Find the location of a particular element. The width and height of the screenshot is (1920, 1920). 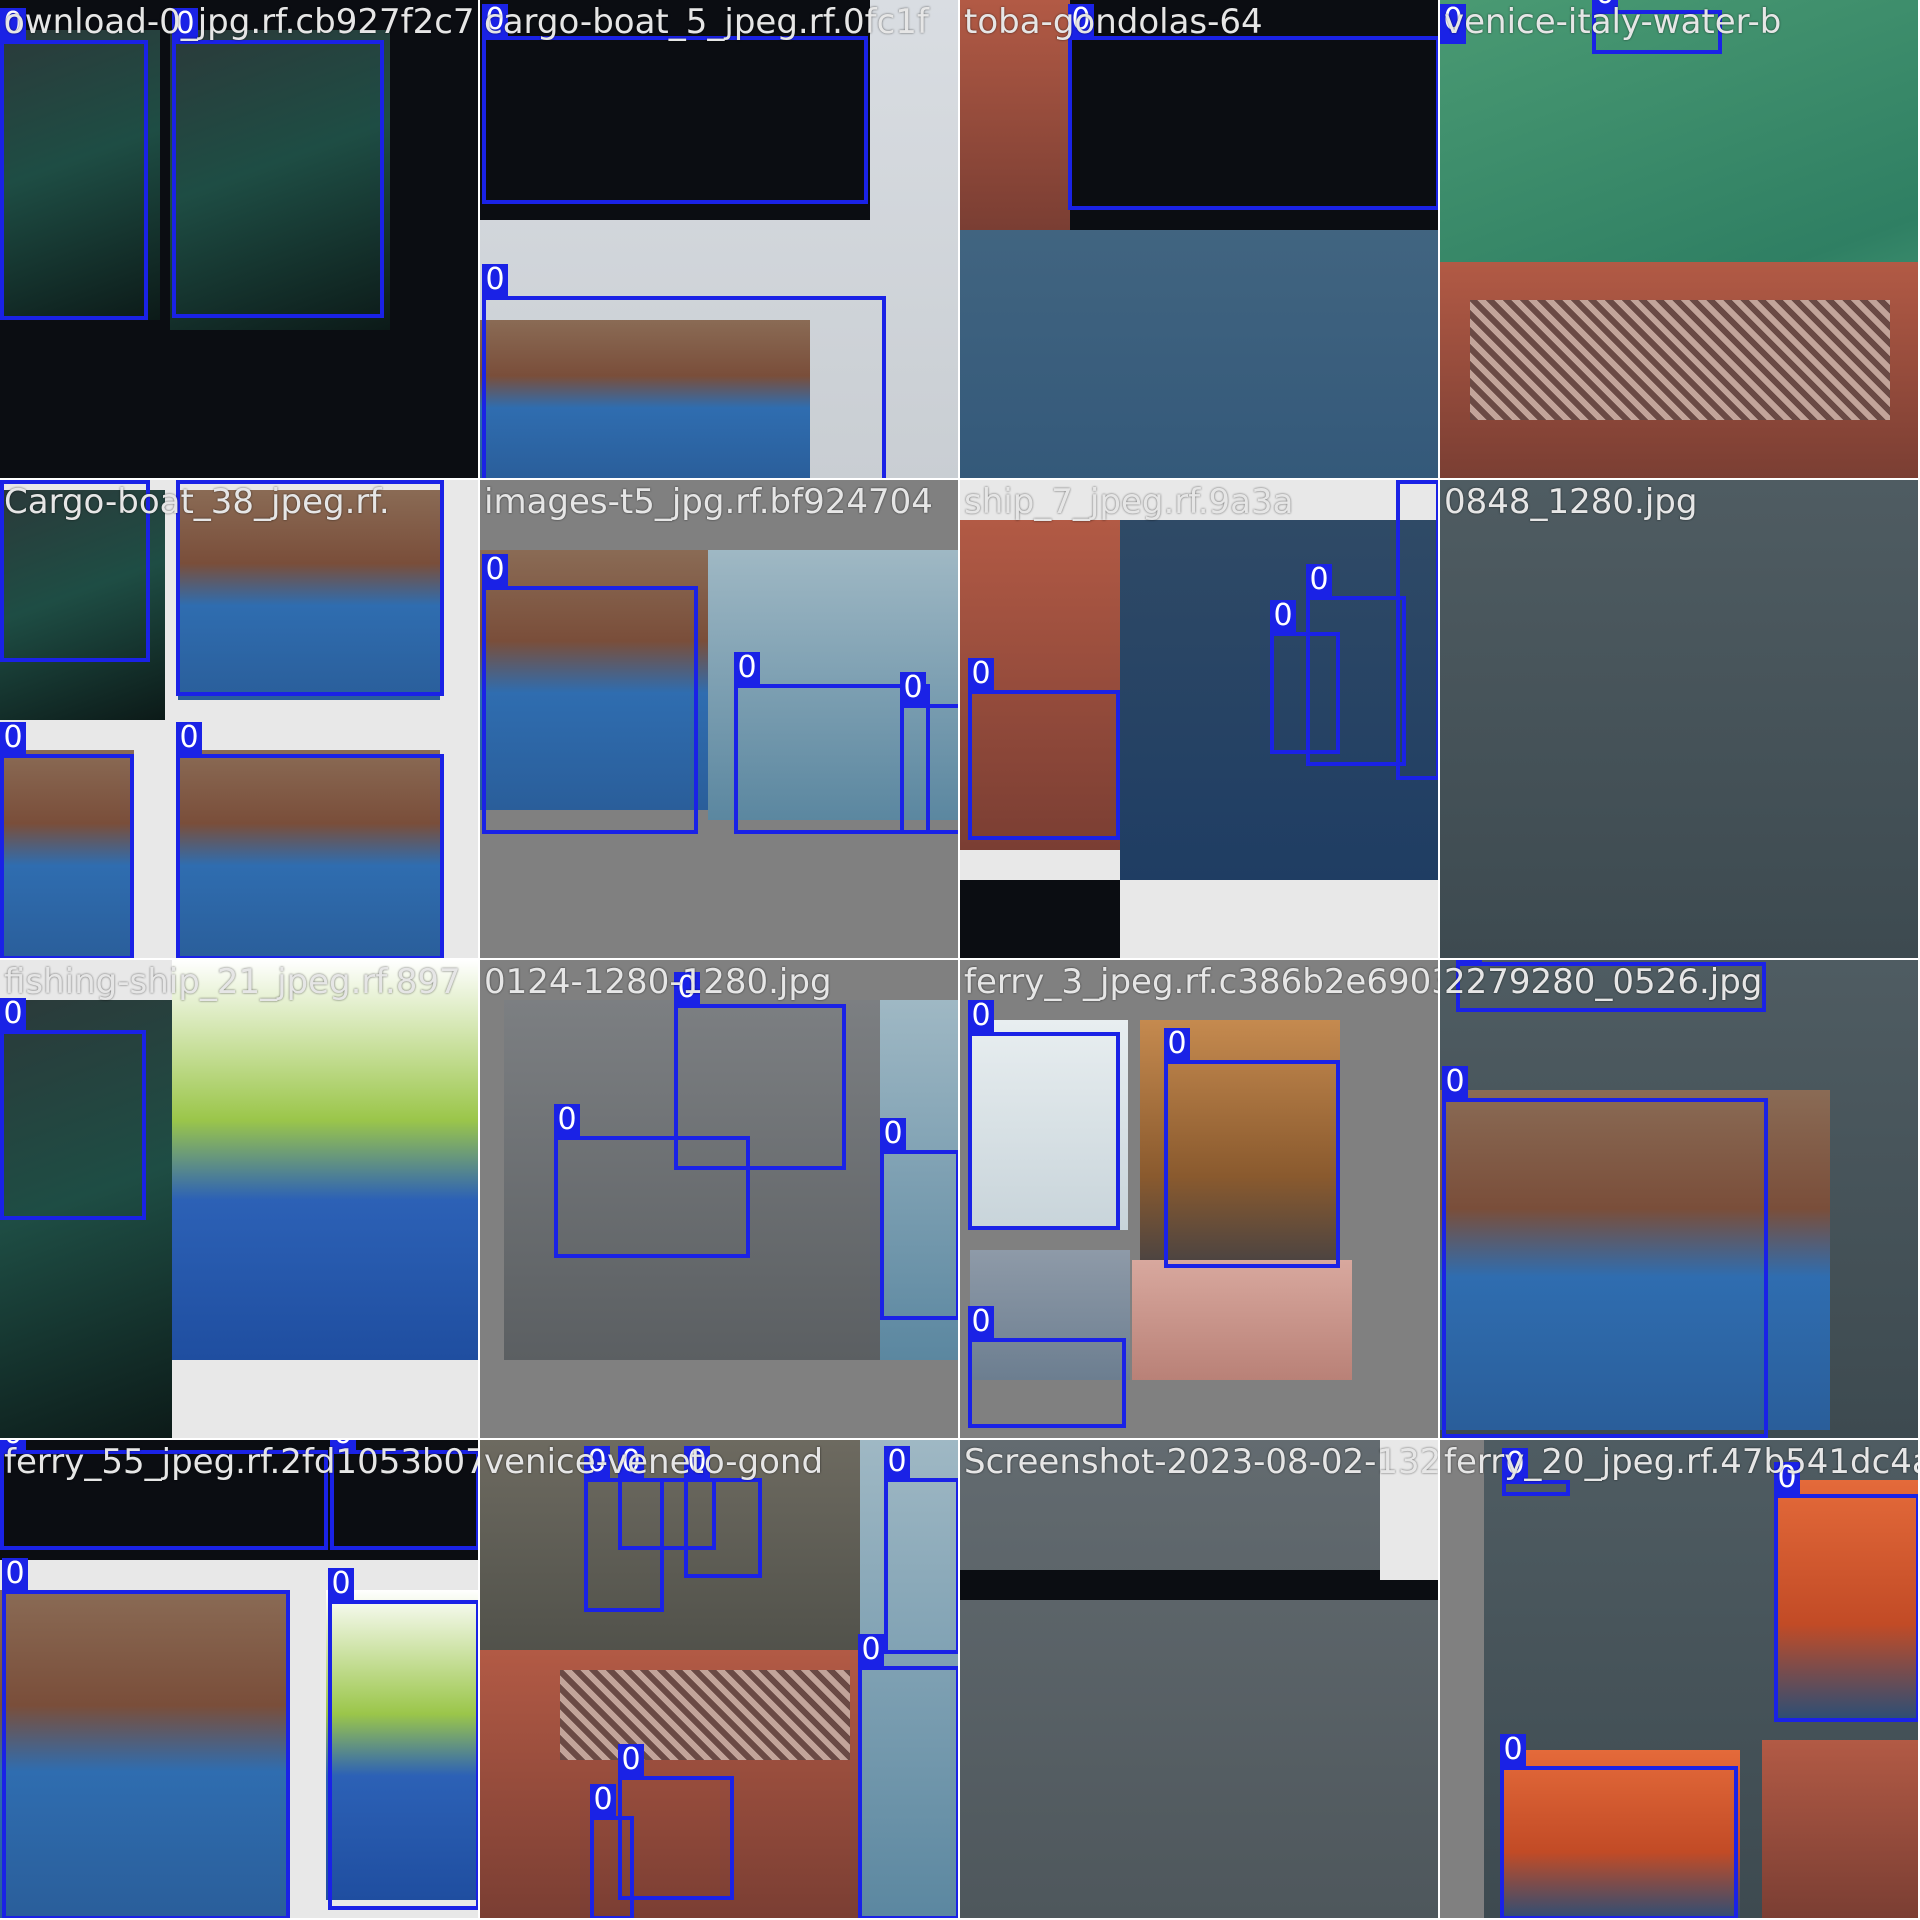

tile-12: 2279280_0526.jpg 0 0 is located at coordinates (1680, 1200).